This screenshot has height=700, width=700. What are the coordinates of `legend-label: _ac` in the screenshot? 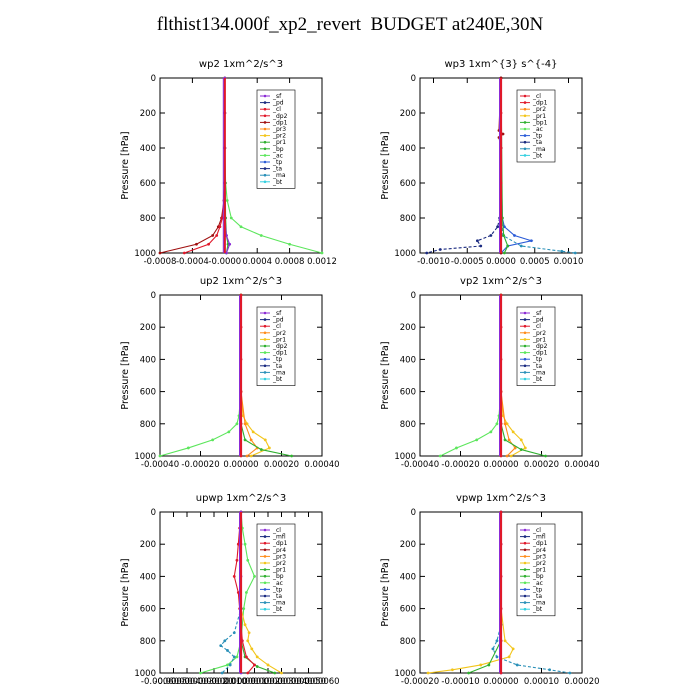 It's located at (277, 155).